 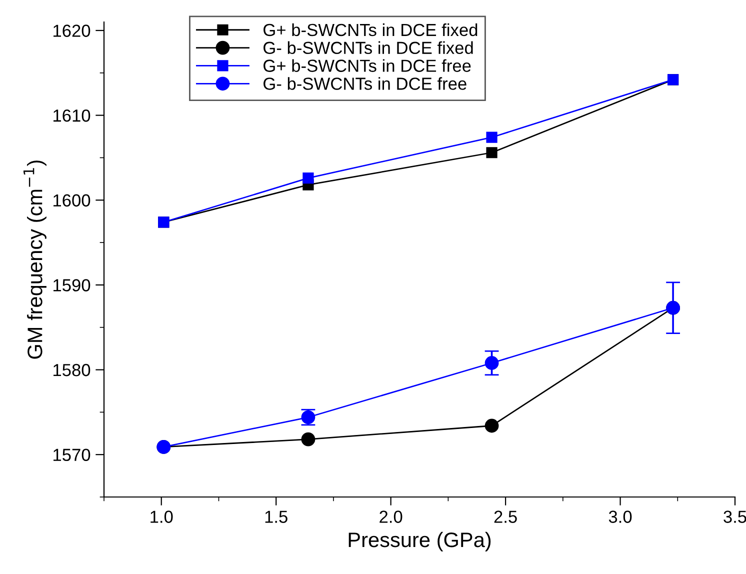 What do you see at coordinates (368, 47) in the screenshot?
I see `legend-label: G- b-SWCNTs in DCE fixed` at bounding box center [368, 47].